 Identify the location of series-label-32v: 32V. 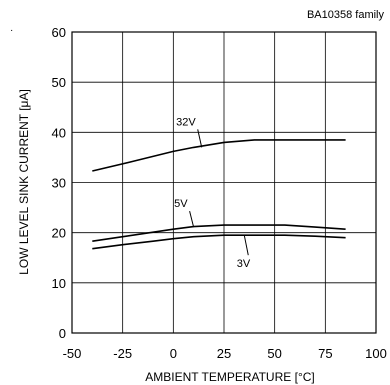
(186, 122).